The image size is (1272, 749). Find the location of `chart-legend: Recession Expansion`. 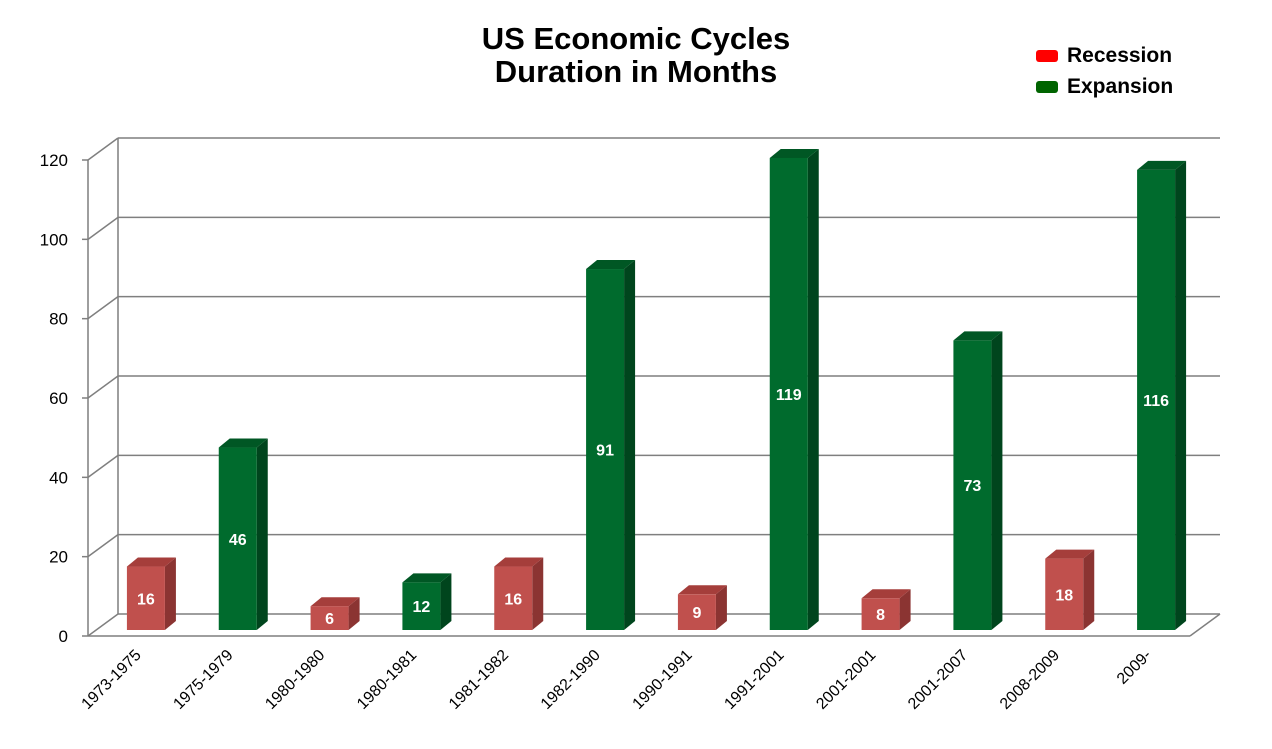

chart-legend: Recession Expansion is located at coordinates (1104, 71).